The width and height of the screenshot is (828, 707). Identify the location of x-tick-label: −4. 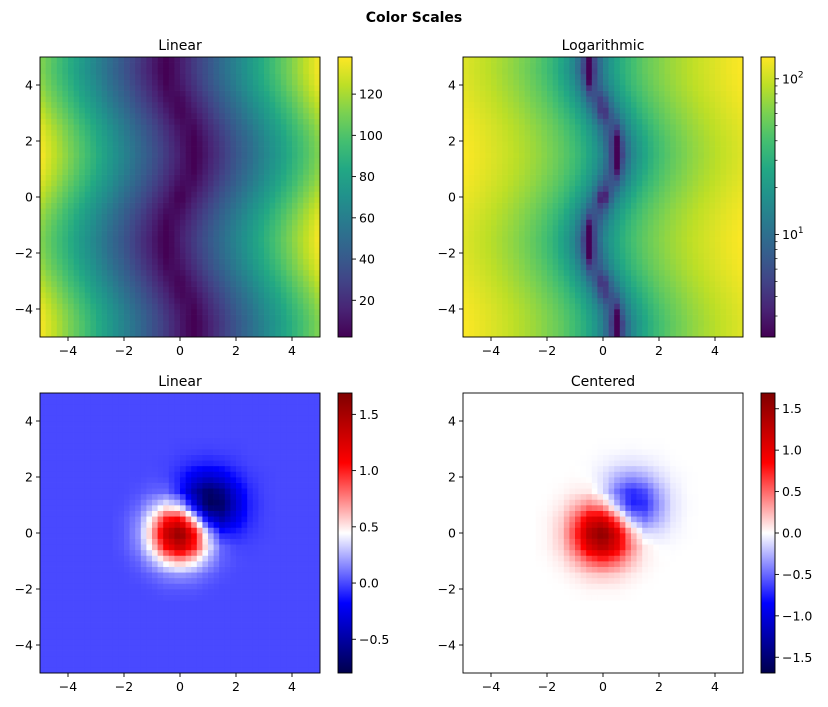
(68, 350).